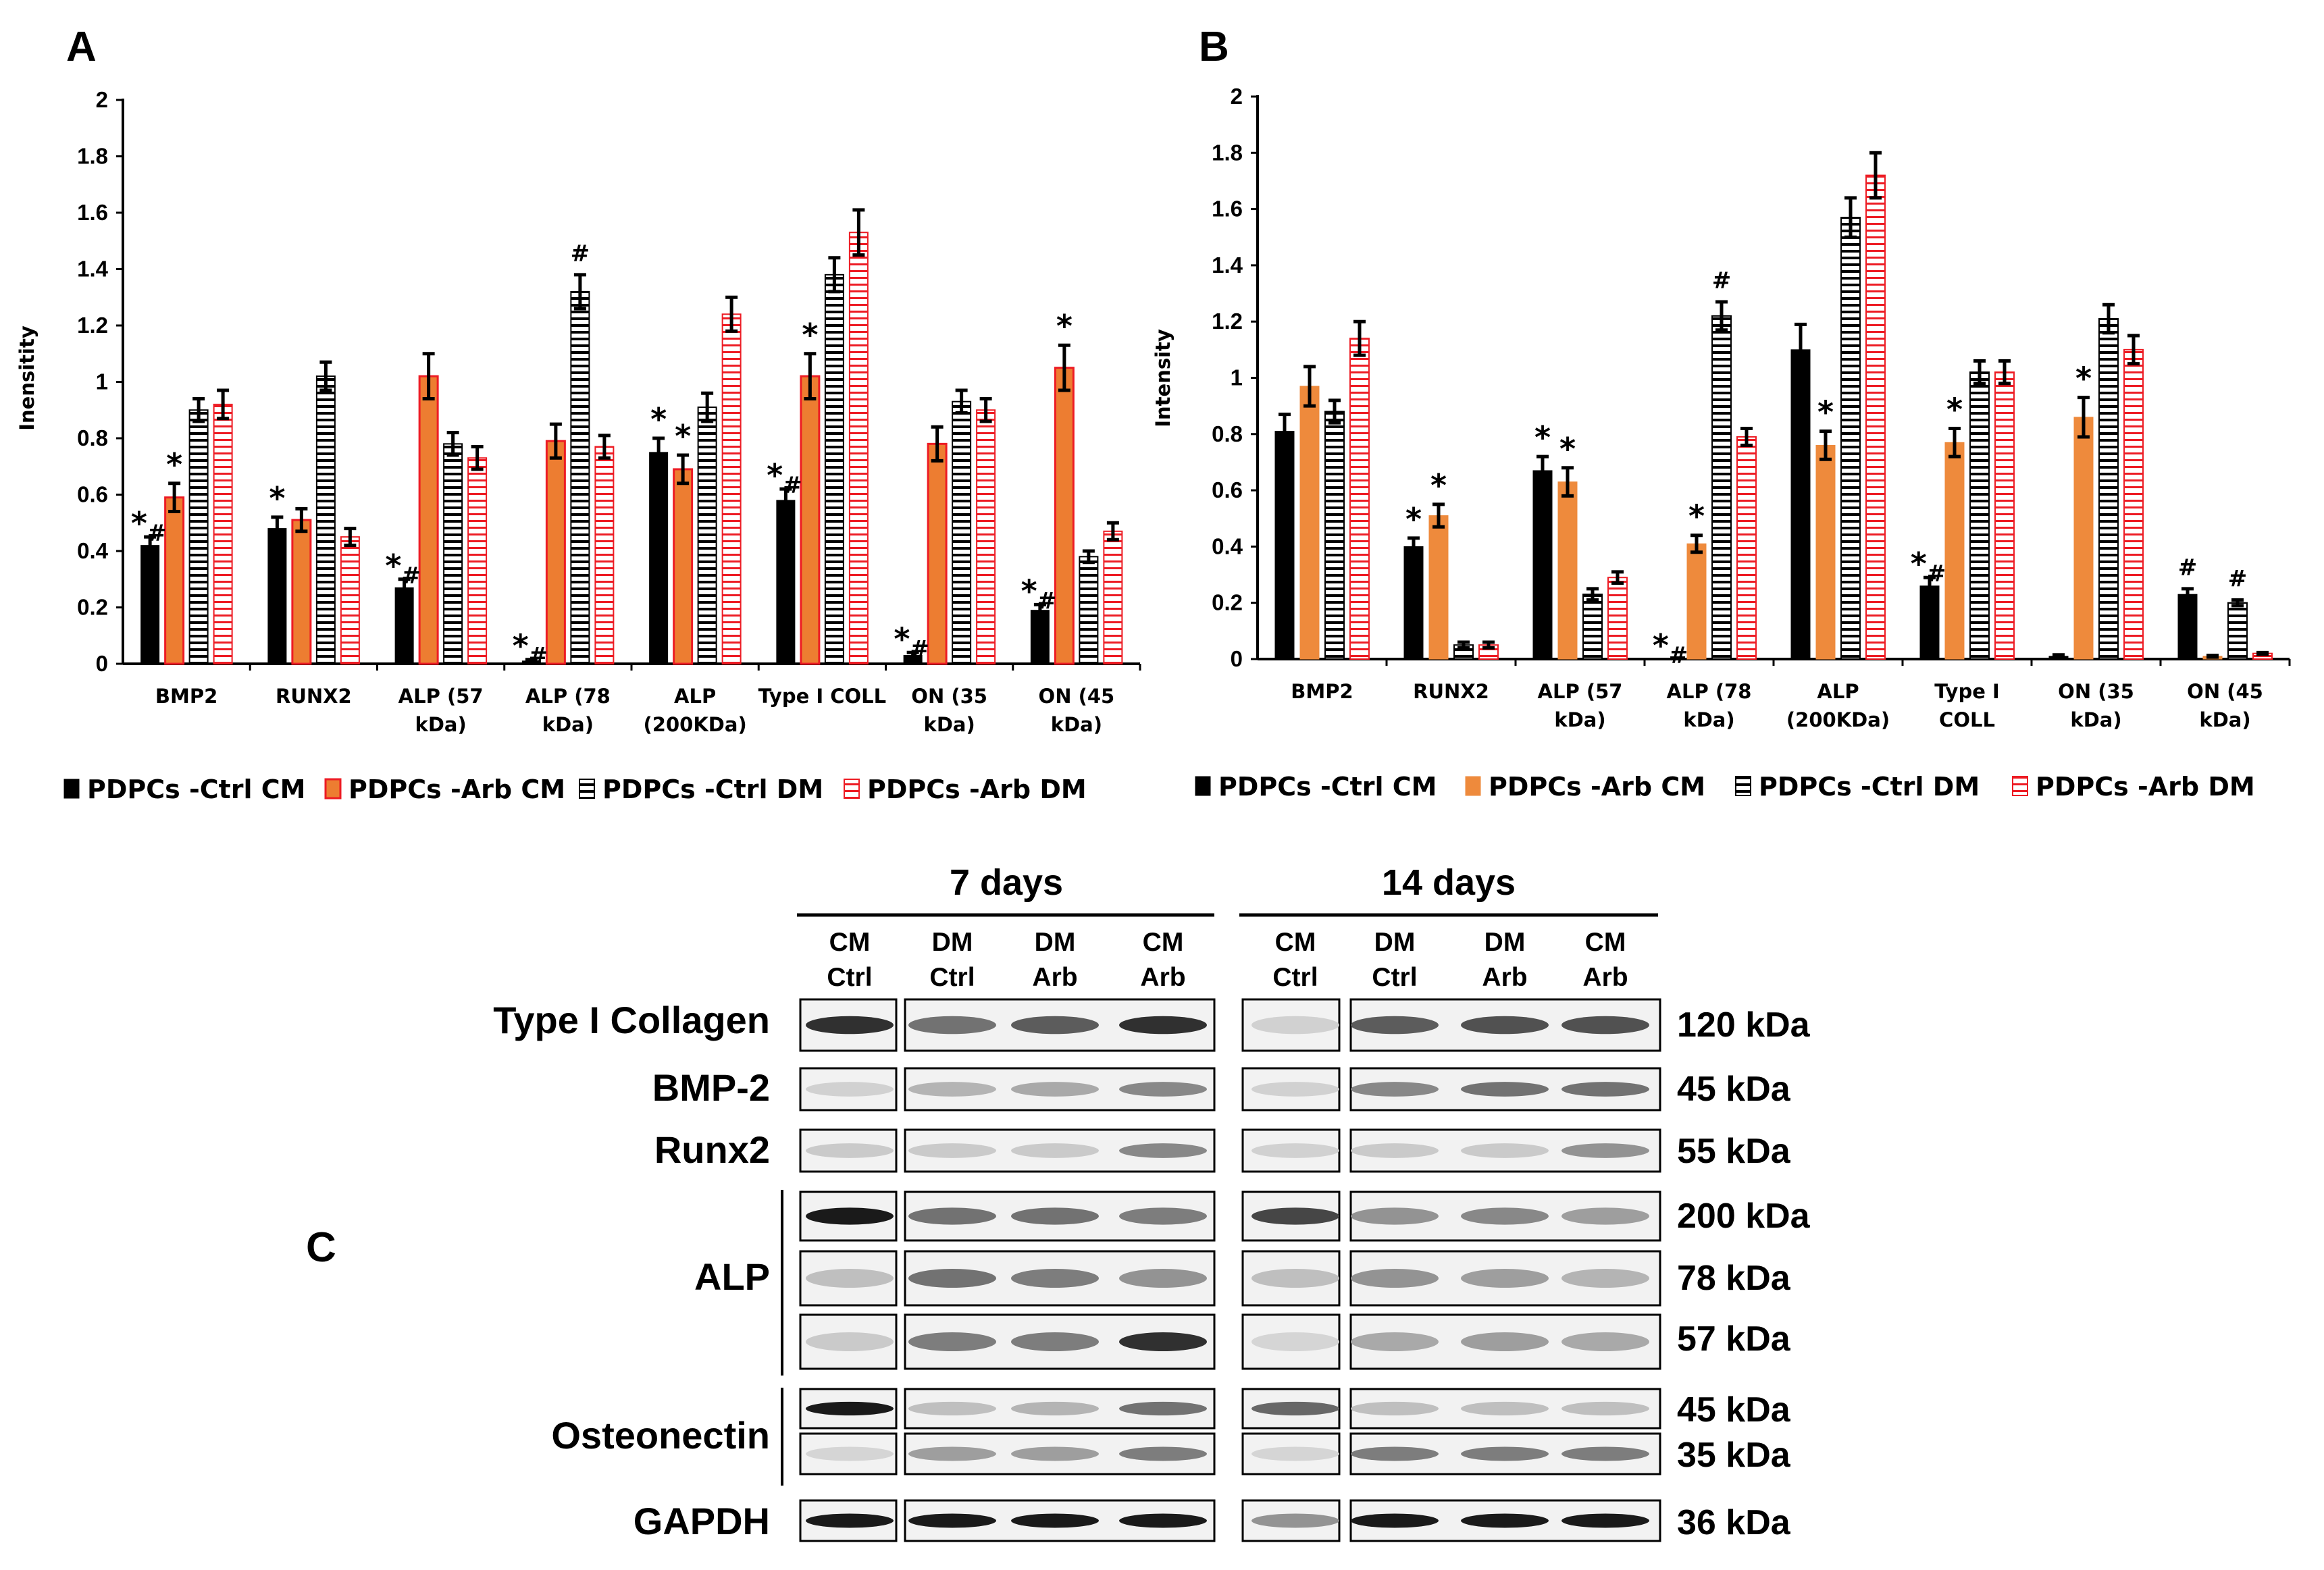 The image size is (2324, 1570). Describe the element at coordinates (1237, 96) in the screenshot. I see `y-tick-label: 2` at that location.